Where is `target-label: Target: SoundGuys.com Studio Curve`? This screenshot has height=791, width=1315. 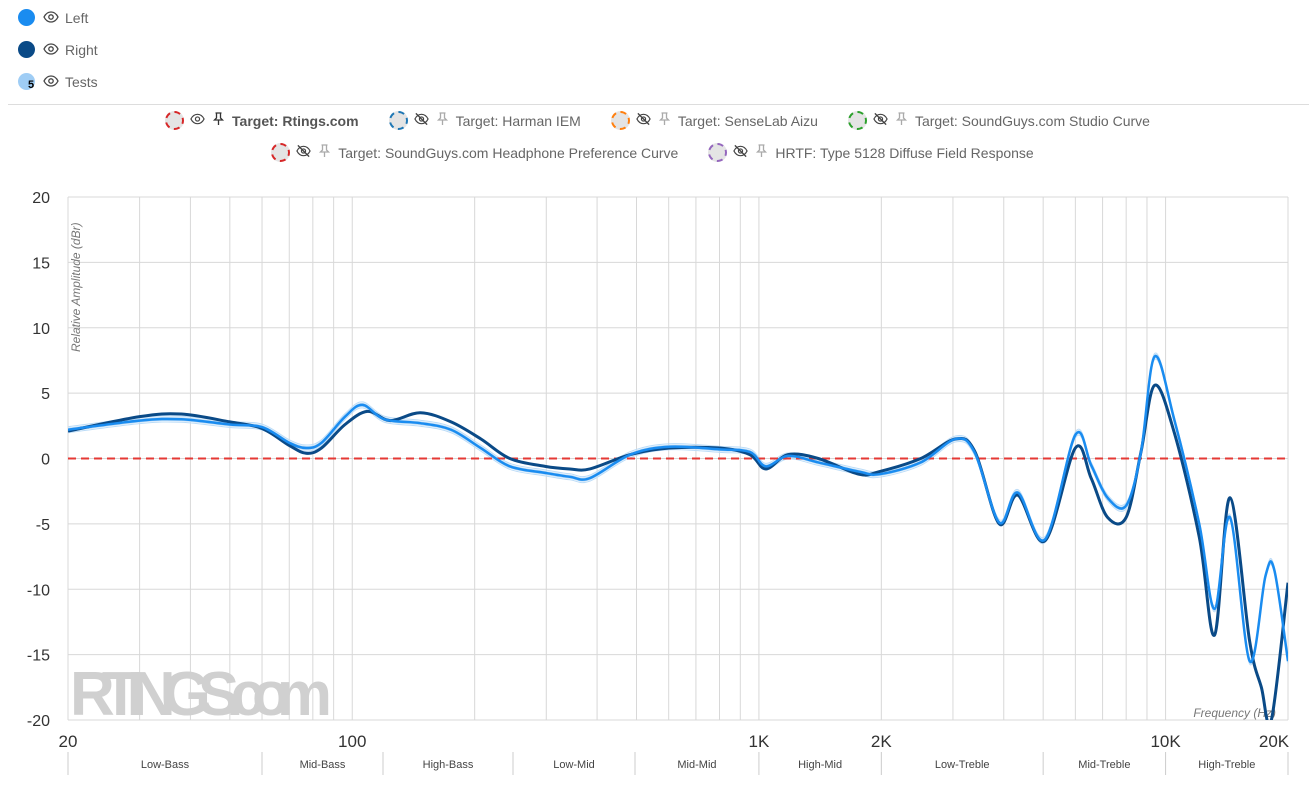 target-label: Target: SoundGuys.com Studio Curve is located at coordinates (1032, 120).